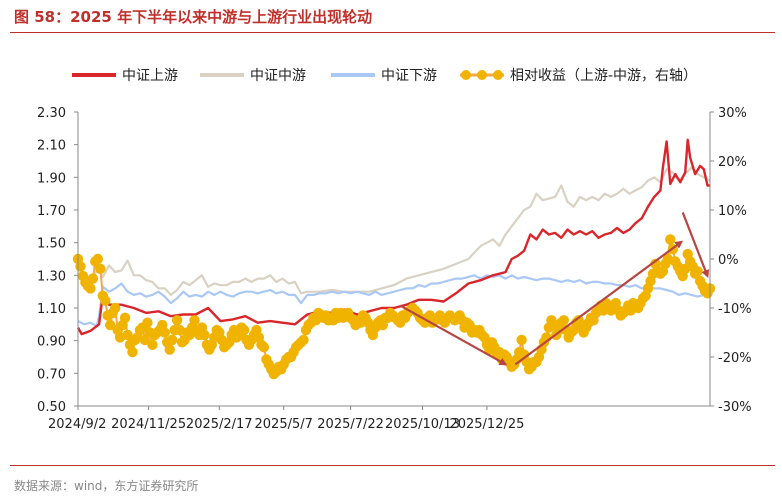  I want to click on y-left-tick-label: 1.10, so click(51, 309).